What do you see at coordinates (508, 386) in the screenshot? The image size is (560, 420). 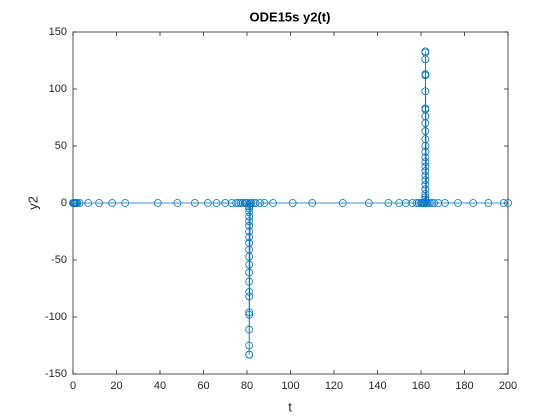 I see `x-tick-label: 200` at bounding box center [508, 386].